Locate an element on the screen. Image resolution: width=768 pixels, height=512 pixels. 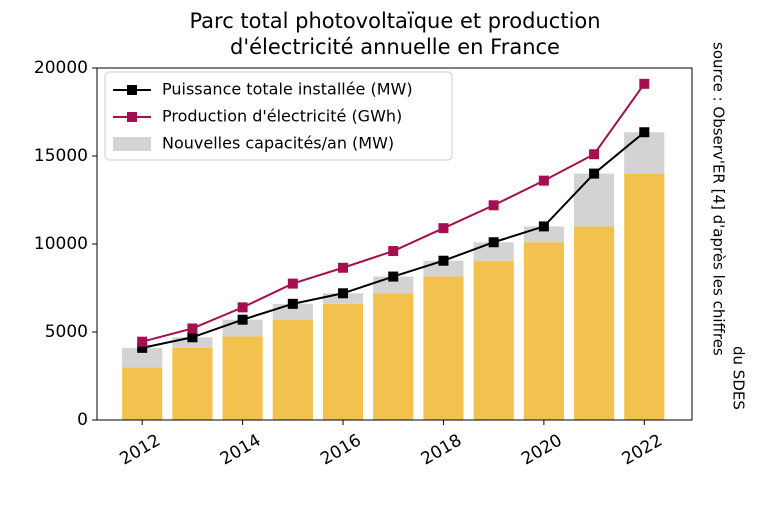
y-tick-label: 10000 is located at coordinates (61, 244).